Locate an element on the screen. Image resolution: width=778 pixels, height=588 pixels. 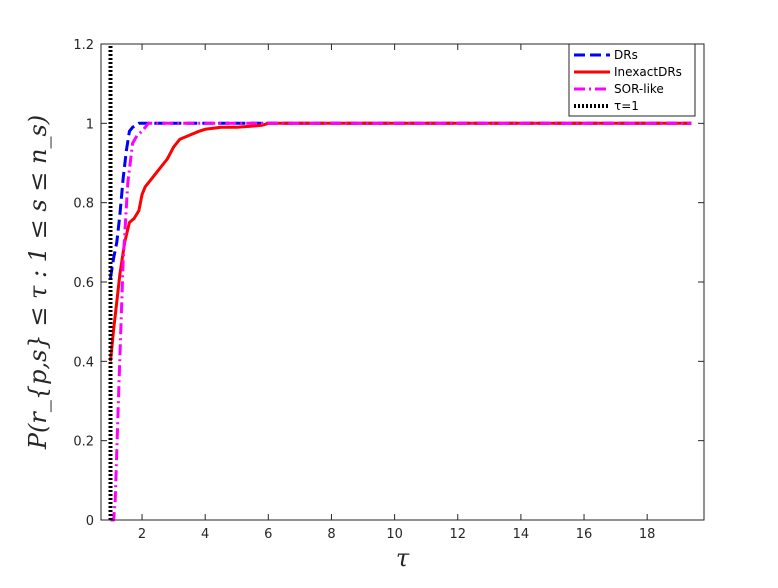
y-tick-label: 0 is located at coordinates (90, 521).